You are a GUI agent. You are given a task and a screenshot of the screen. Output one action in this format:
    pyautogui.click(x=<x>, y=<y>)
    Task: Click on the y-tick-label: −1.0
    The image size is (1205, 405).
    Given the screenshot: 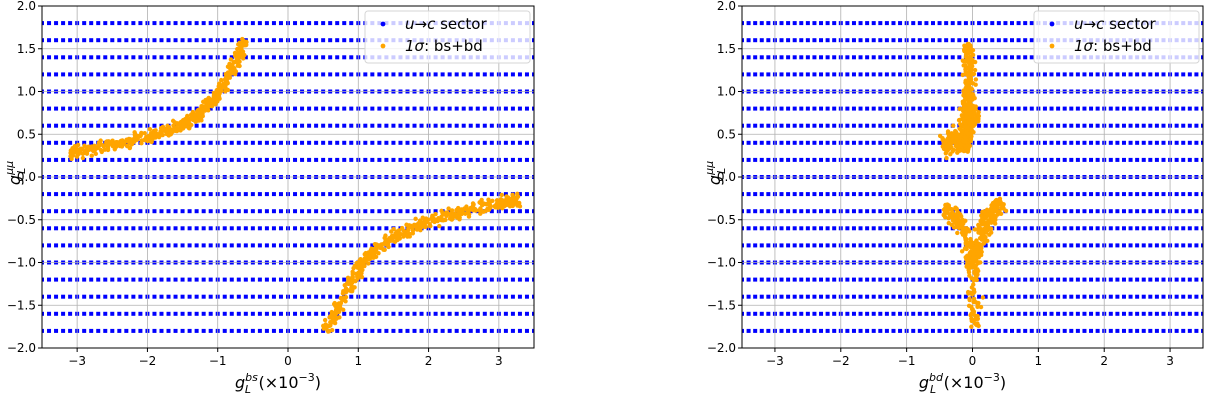 What is the action you would take?
    pyautogui.click(x=721, y=263)
    